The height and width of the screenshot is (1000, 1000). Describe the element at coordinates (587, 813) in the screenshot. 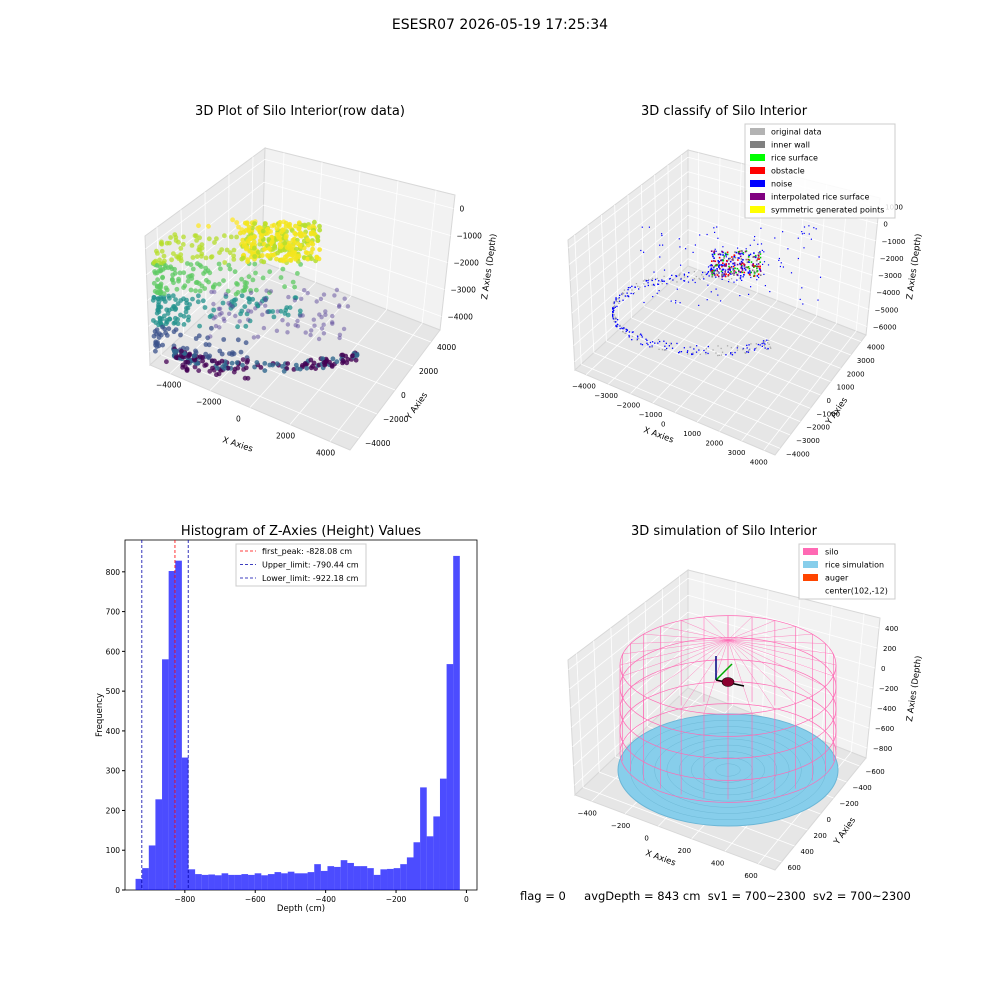

I see `x-tick-label: −400` at that location.